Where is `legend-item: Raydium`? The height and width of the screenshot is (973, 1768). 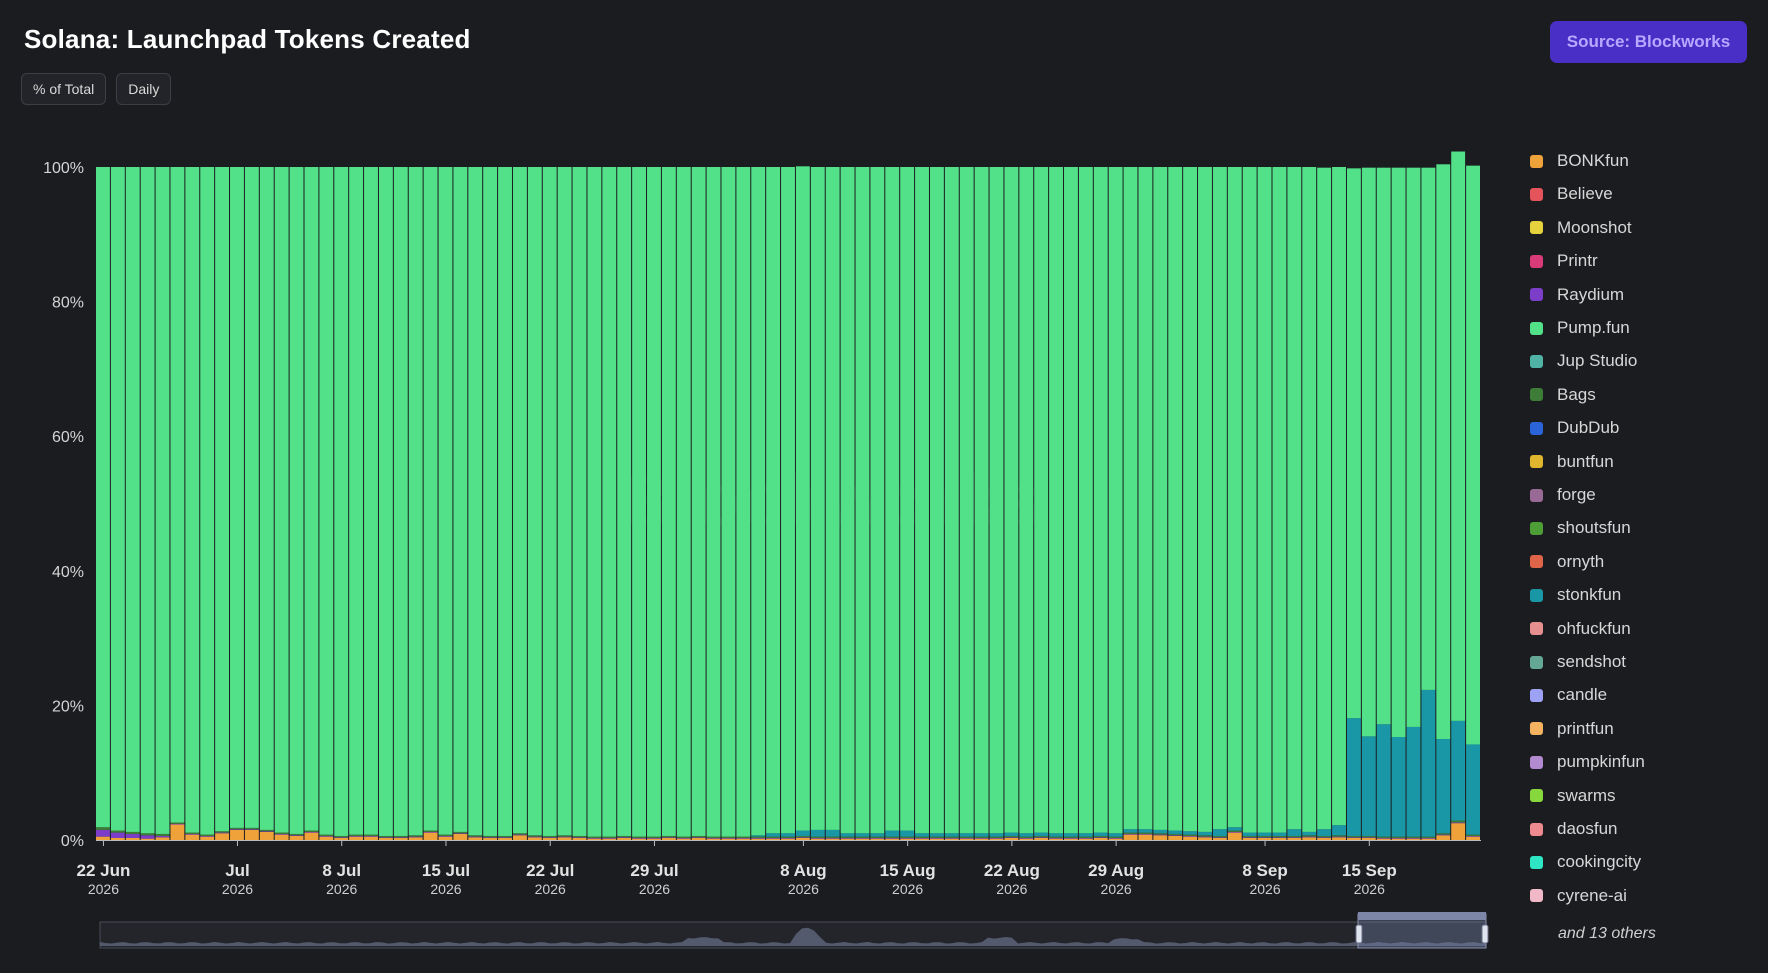
legend-item: Raydium is located at coordinates (1577, 295).